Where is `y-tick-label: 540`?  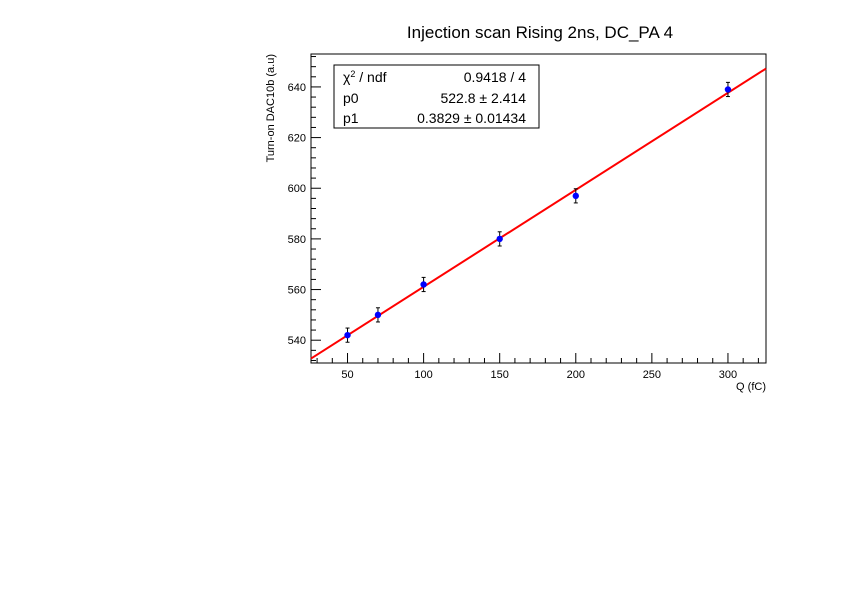
y-tick-label: 540 is located at coordinates (297, 341).